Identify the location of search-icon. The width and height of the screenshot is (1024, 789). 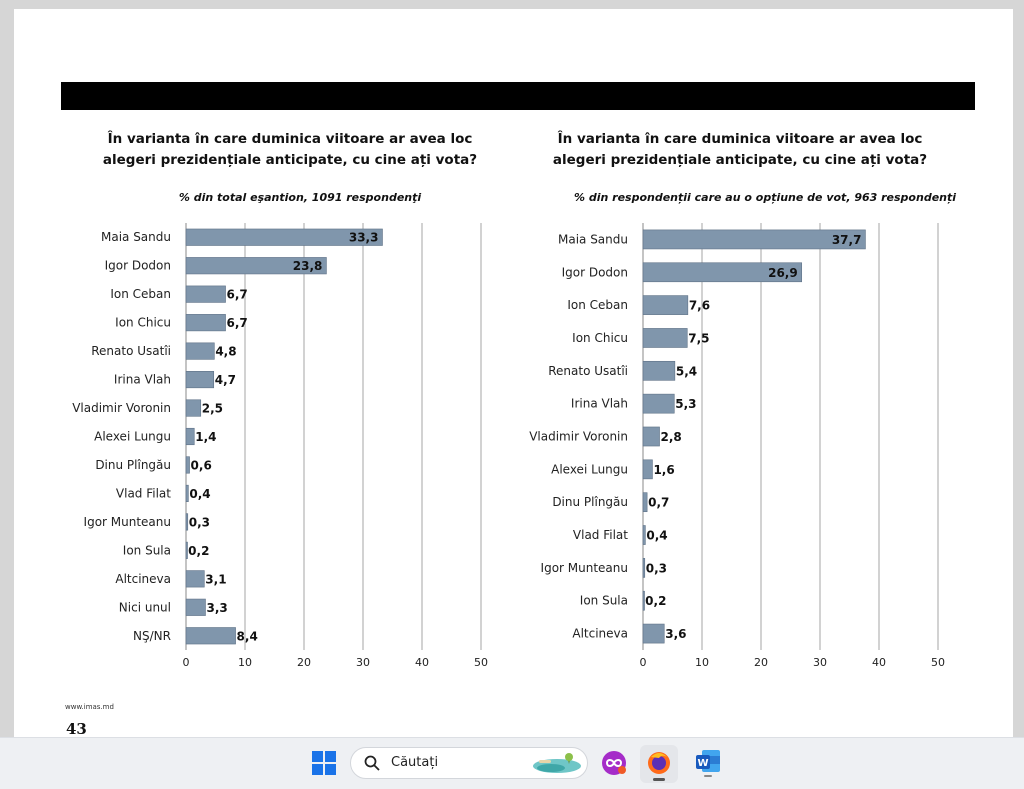
(372, 763).